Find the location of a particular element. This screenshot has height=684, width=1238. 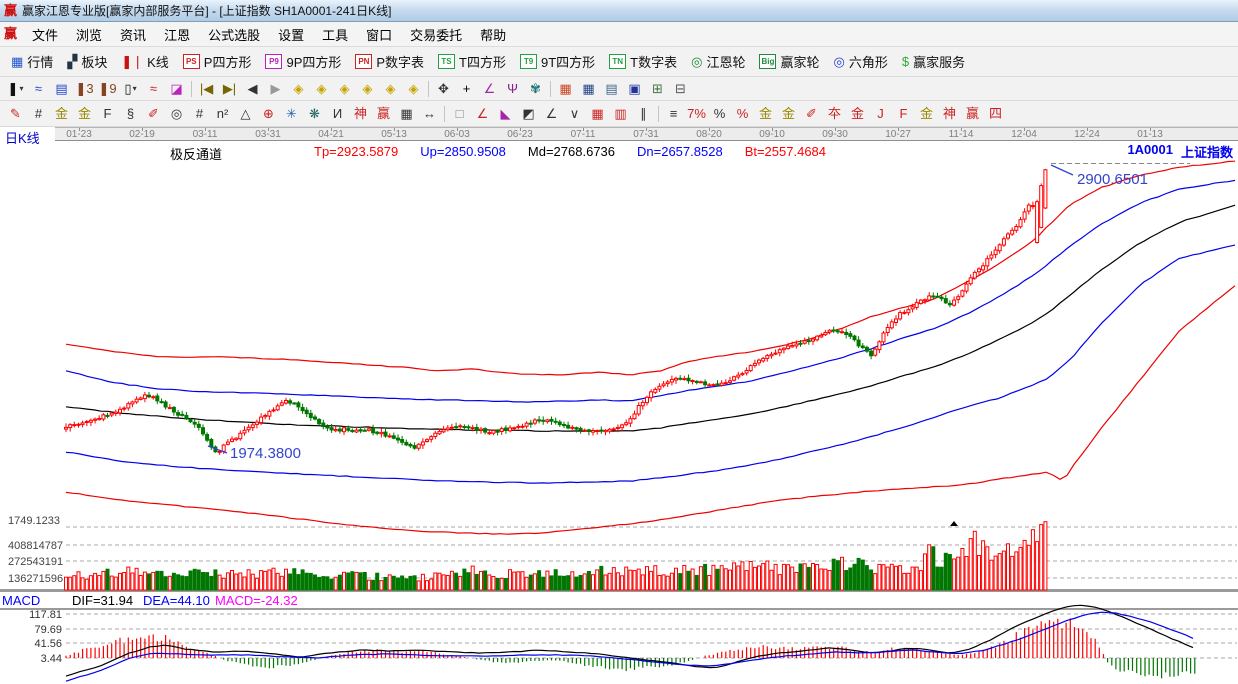

menu-help: 帮助 is located at coordinates (493, 35).